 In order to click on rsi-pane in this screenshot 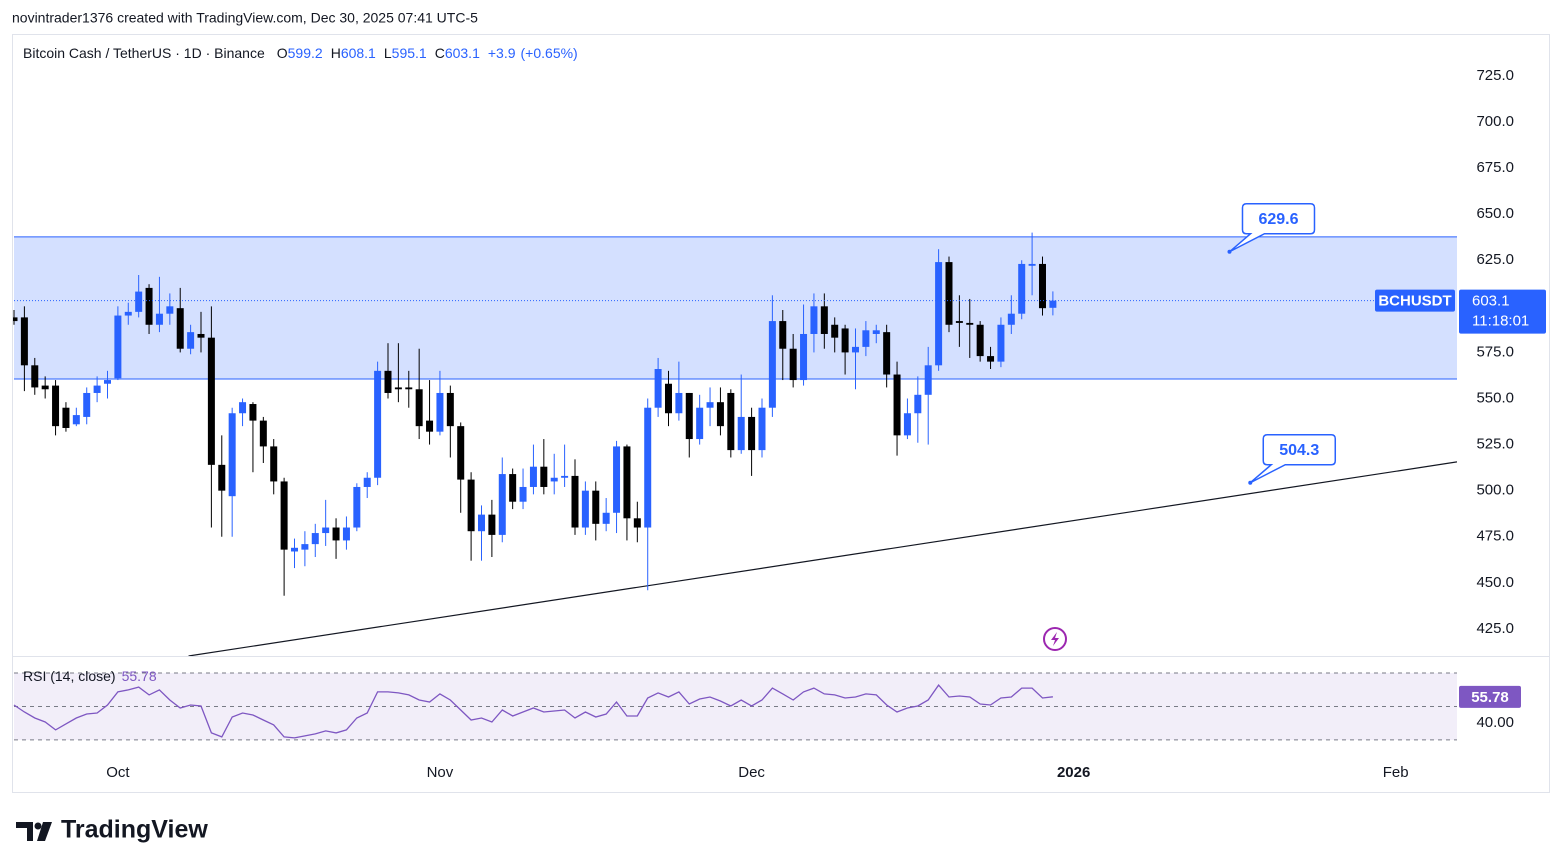, I will do `click(735, 706)`.